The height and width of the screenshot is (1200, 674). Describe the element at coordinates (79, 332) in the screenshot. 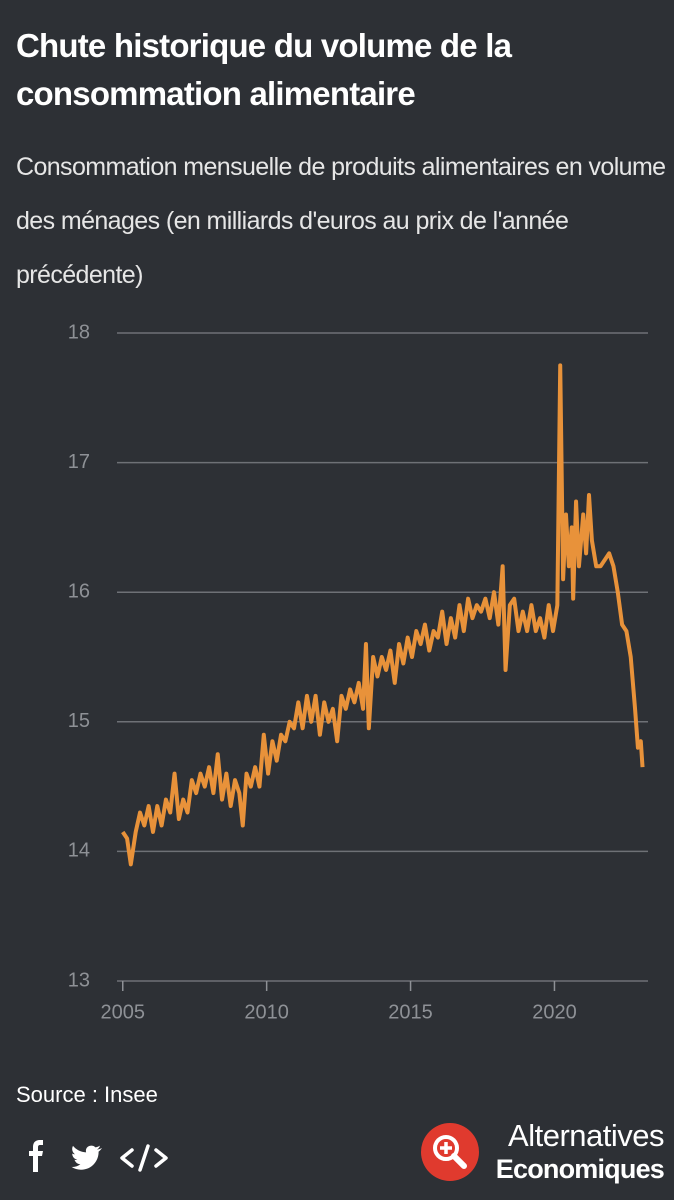

I see `y-tick-label: 18` at that location.